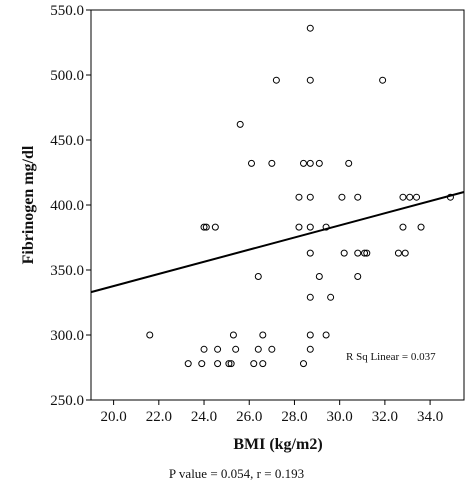 The image size is (473, 486). What do you see at coordinates (67, 76) in the screenshot?
I see `y-tick-label: 500.0` at bounding box center [67, 76].